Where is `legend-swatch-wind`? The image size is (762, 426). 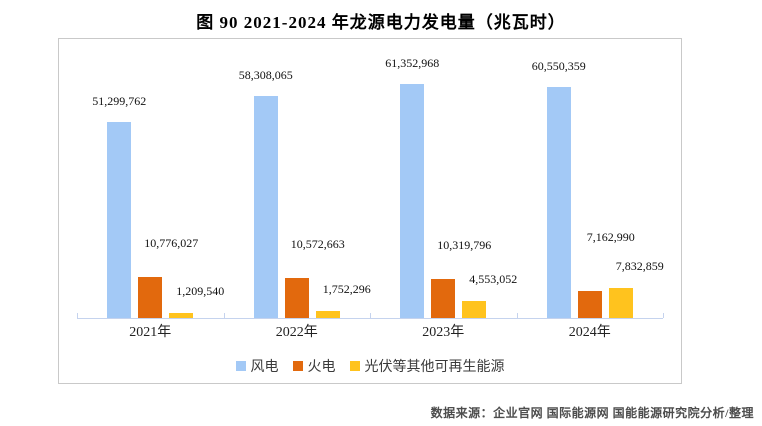 legend-swatch-wind is located at coordinates (240, 366).